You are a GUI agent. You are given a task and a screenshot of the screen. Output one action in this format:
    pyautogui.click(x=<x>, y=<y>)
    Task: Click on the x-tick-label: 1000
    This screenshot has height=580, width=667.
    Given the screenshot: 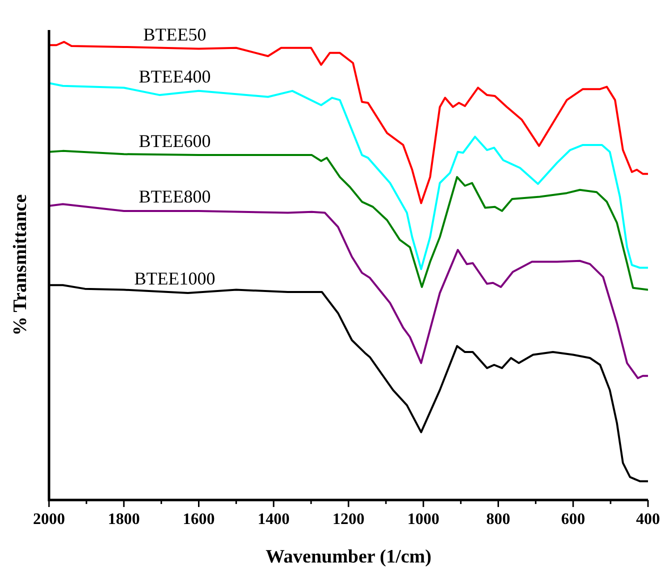 What is the action you would take?
    pyautogui.click(x=423, y=519)
    